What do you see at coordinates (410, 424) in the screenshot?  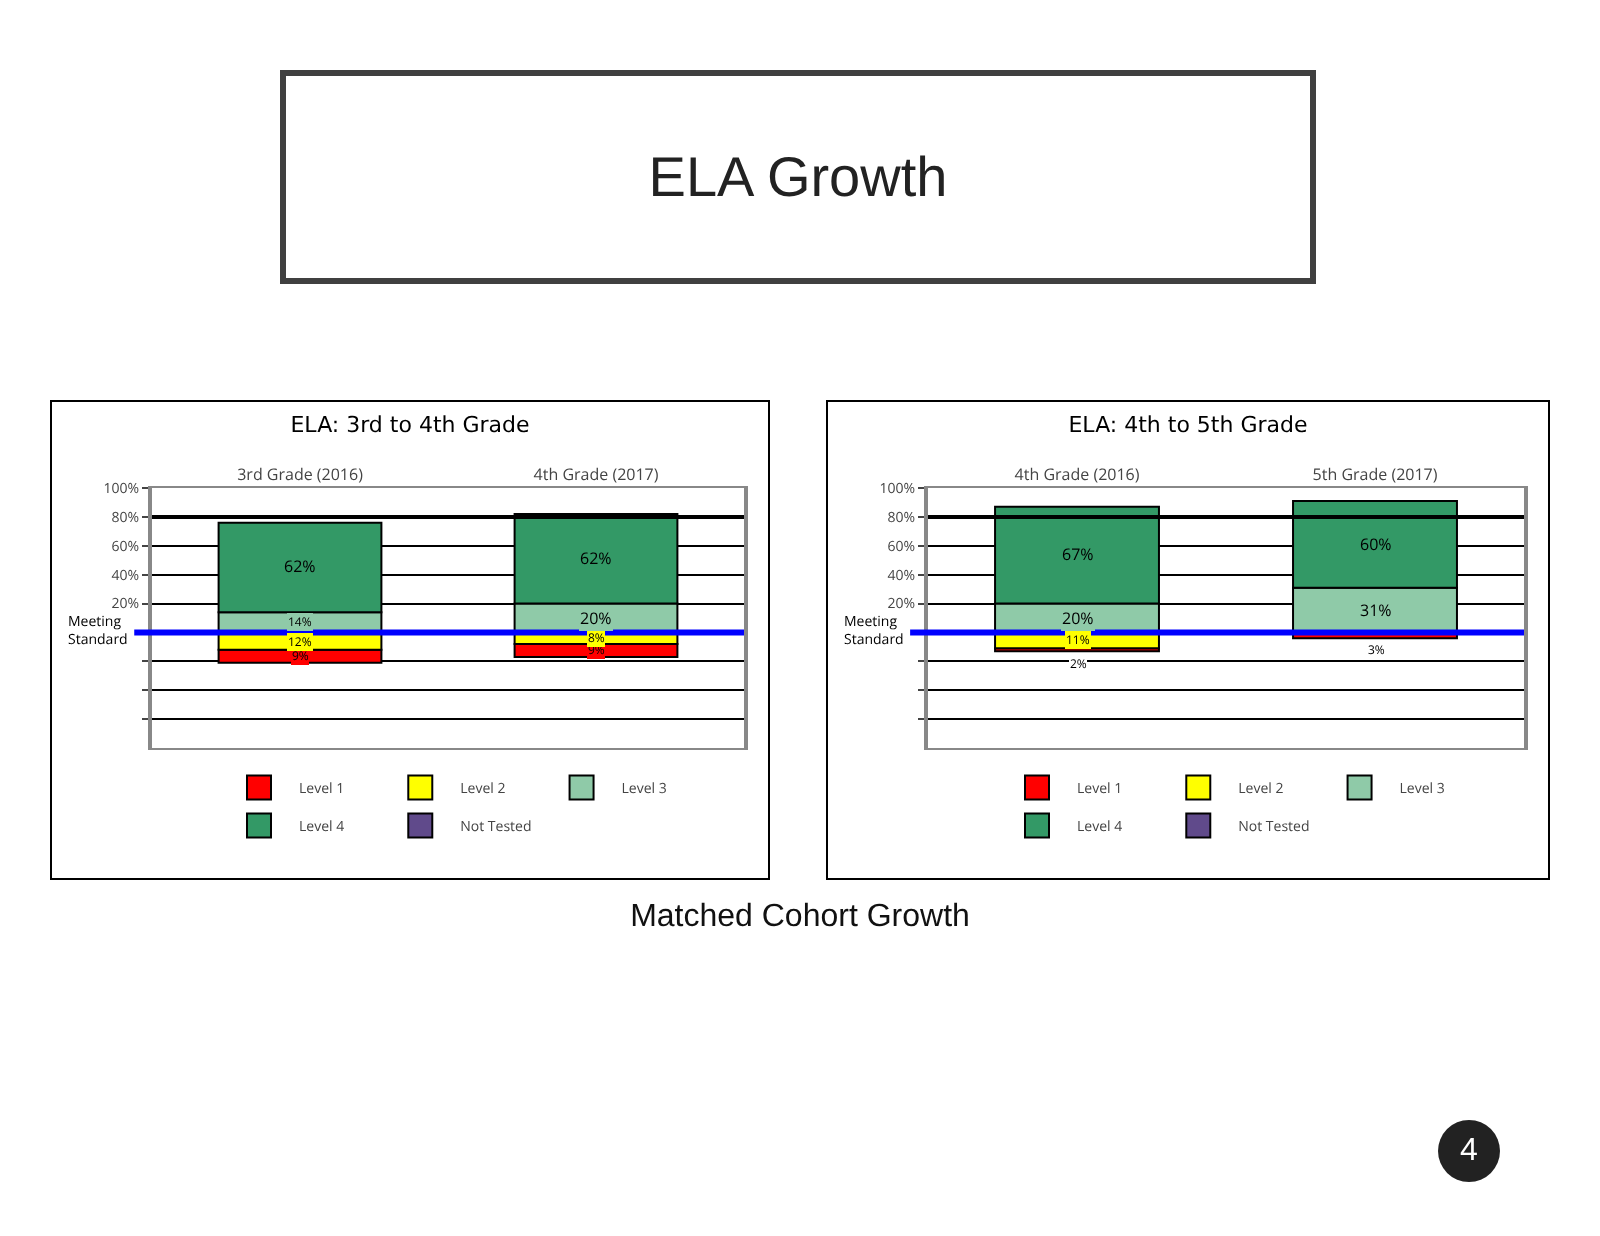 I see `chart-title: ELA: 3rd to 4th Grade` at bounding box center [410, 424].